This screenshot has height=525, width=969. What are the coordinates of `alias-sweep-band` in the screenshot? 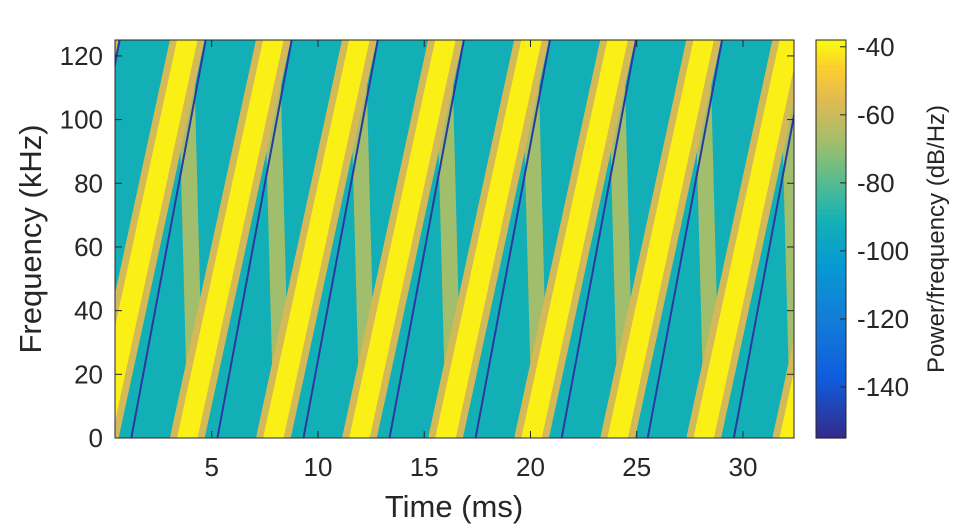 It's located at (964, 239).